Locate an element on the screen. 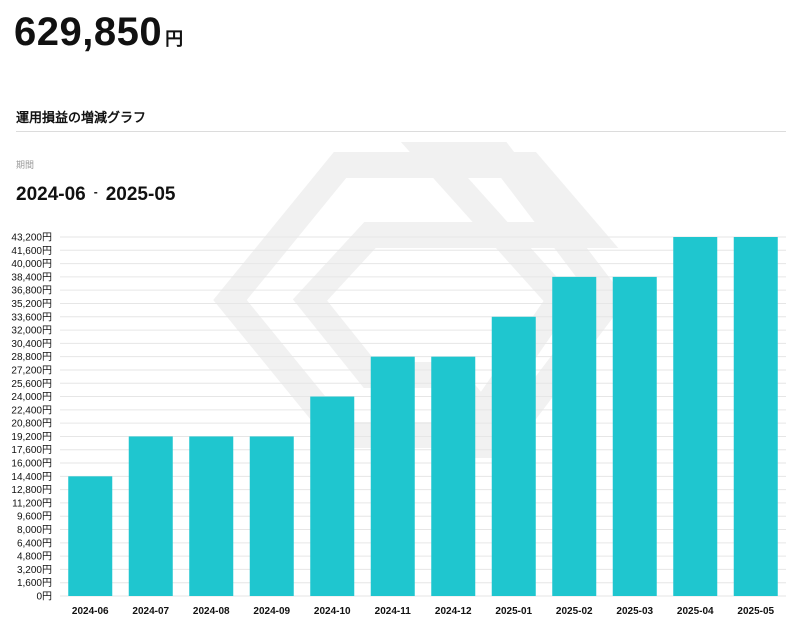  x-tick-label: 2024-12 is located at coordinates (453, 611).